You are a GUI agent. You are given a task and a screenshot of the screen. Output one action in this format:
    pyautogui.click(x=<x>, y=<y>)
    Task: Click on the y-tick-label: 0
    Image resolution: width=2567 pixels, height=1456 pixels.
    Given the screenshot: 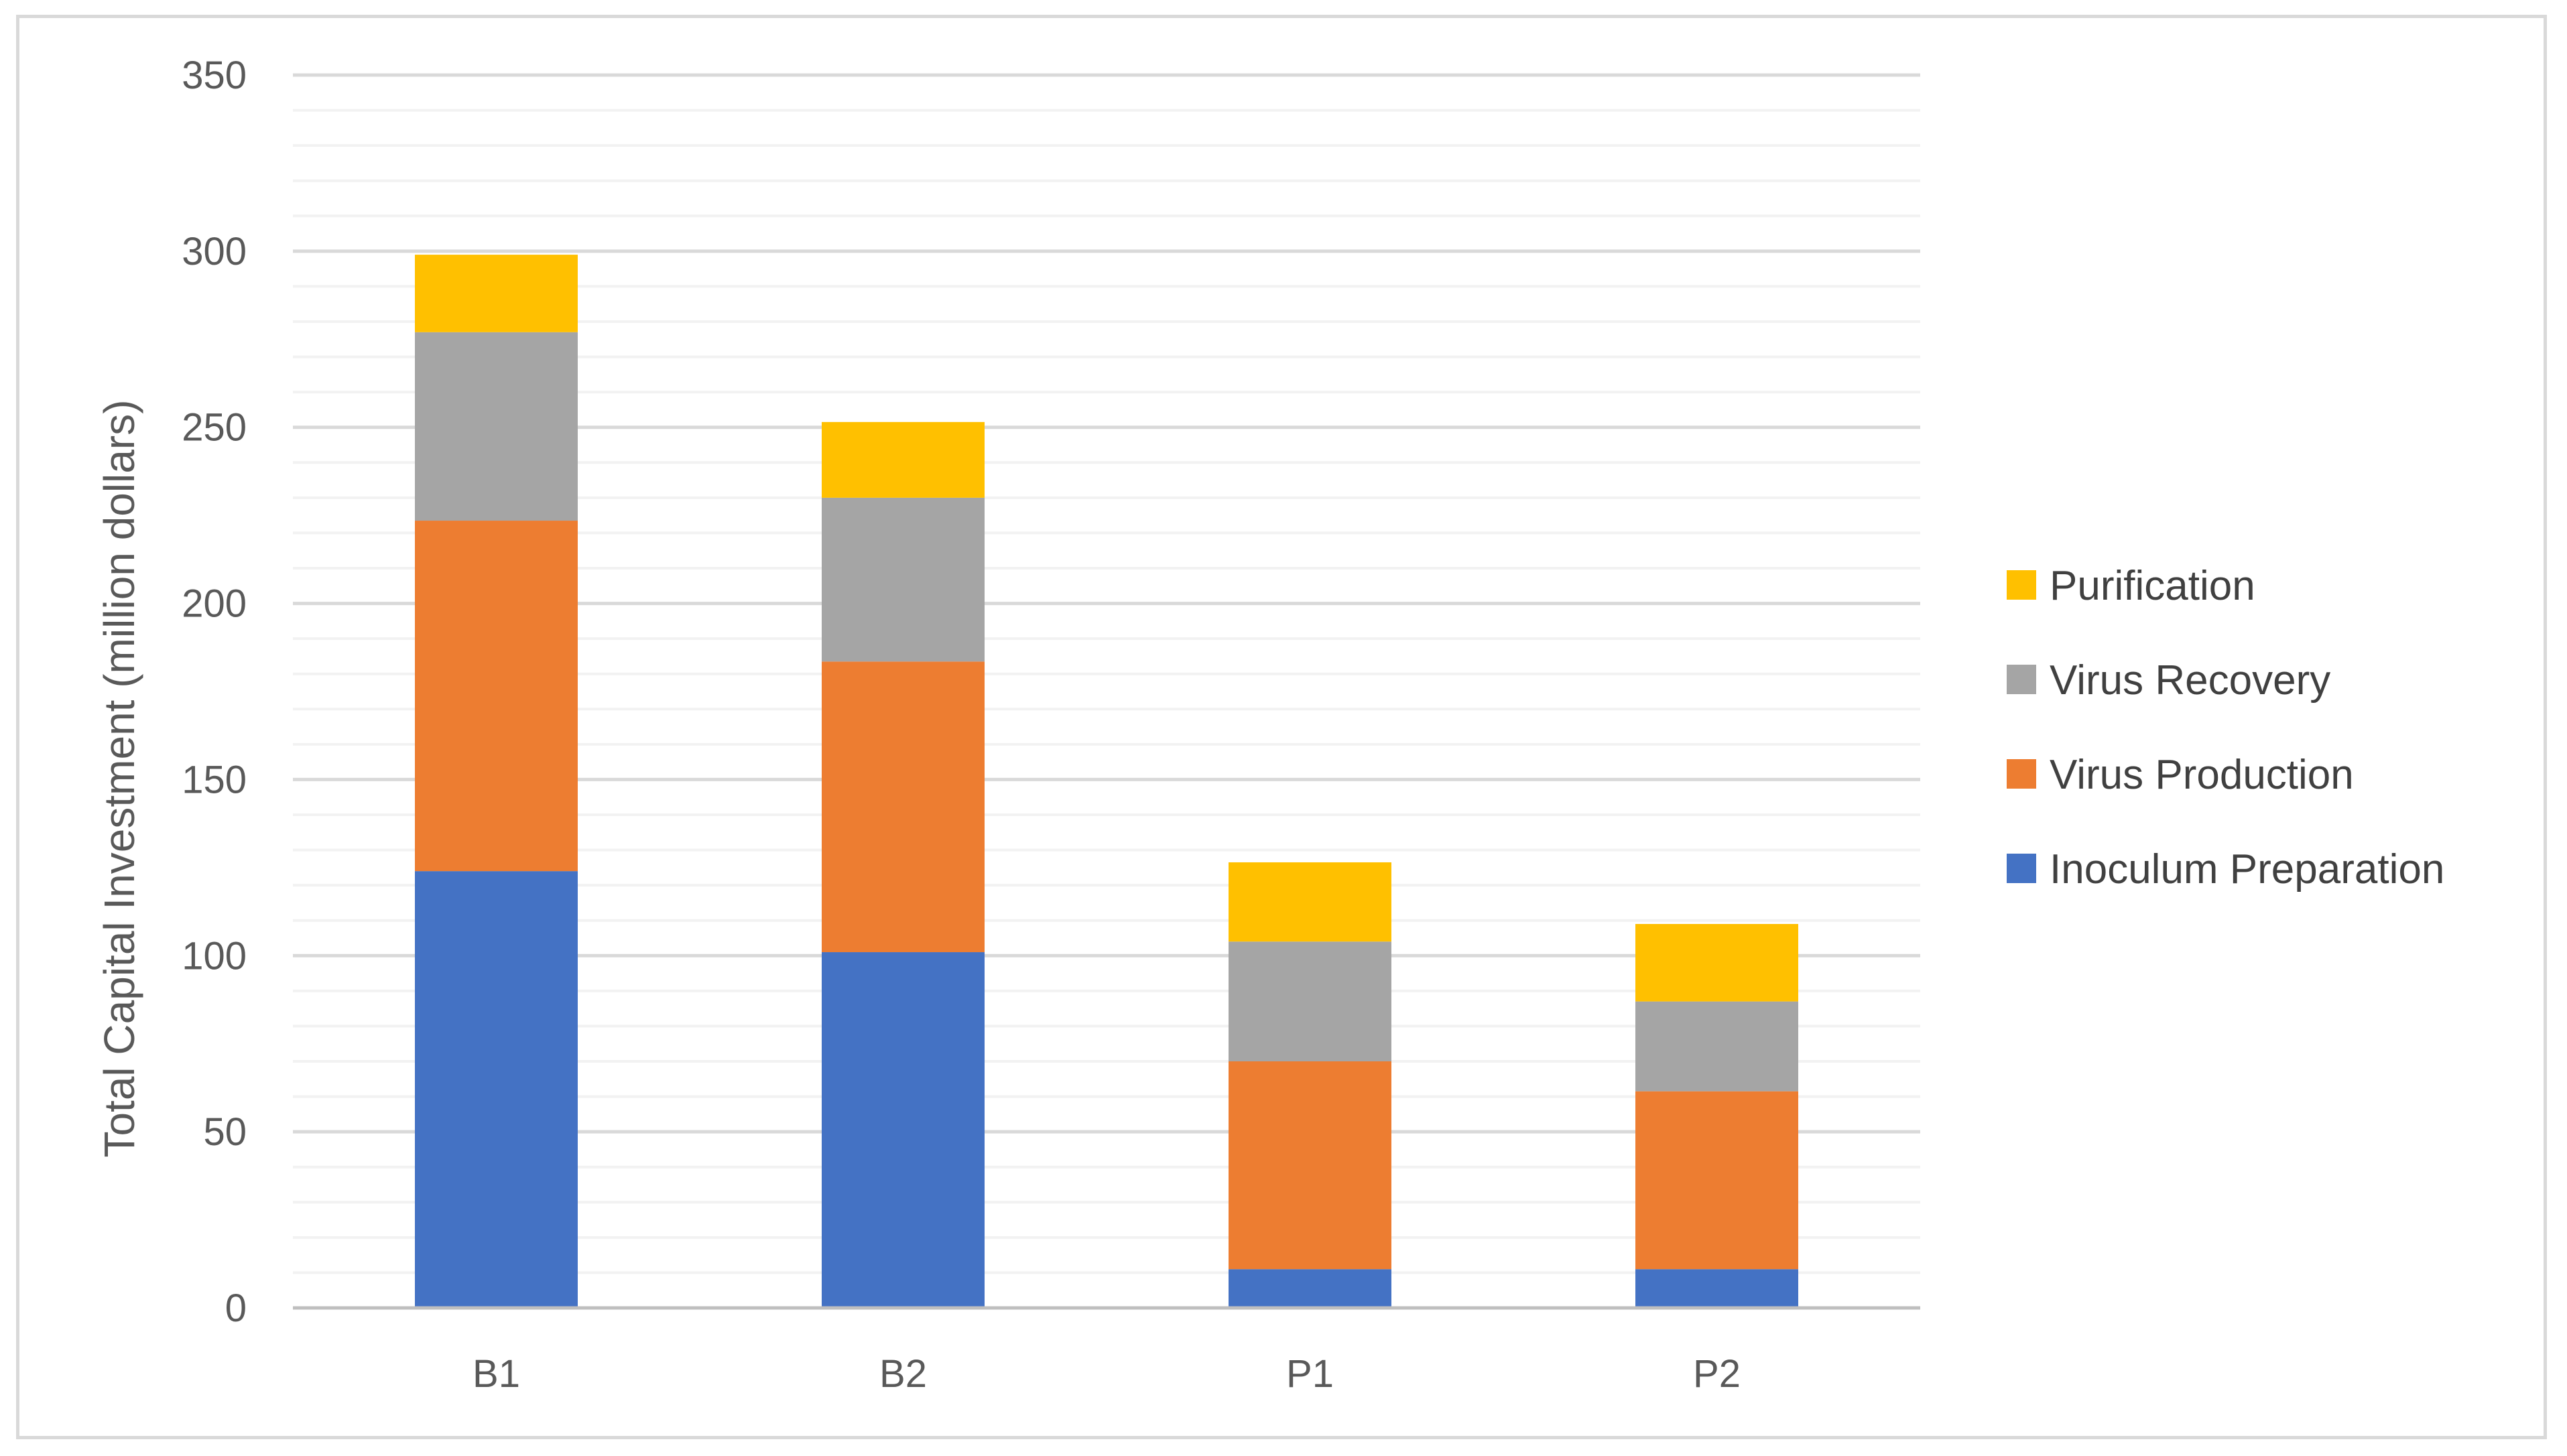 What is the action you would take?
    pyautogui.click(x=236, y=1308)
    